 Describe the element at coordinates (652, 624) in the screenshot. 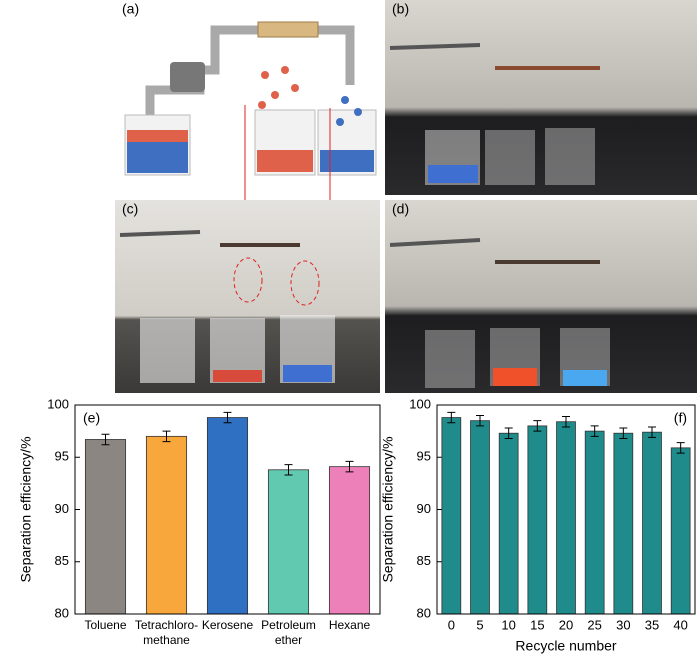

I see `x-tick-label: 35` at that location.